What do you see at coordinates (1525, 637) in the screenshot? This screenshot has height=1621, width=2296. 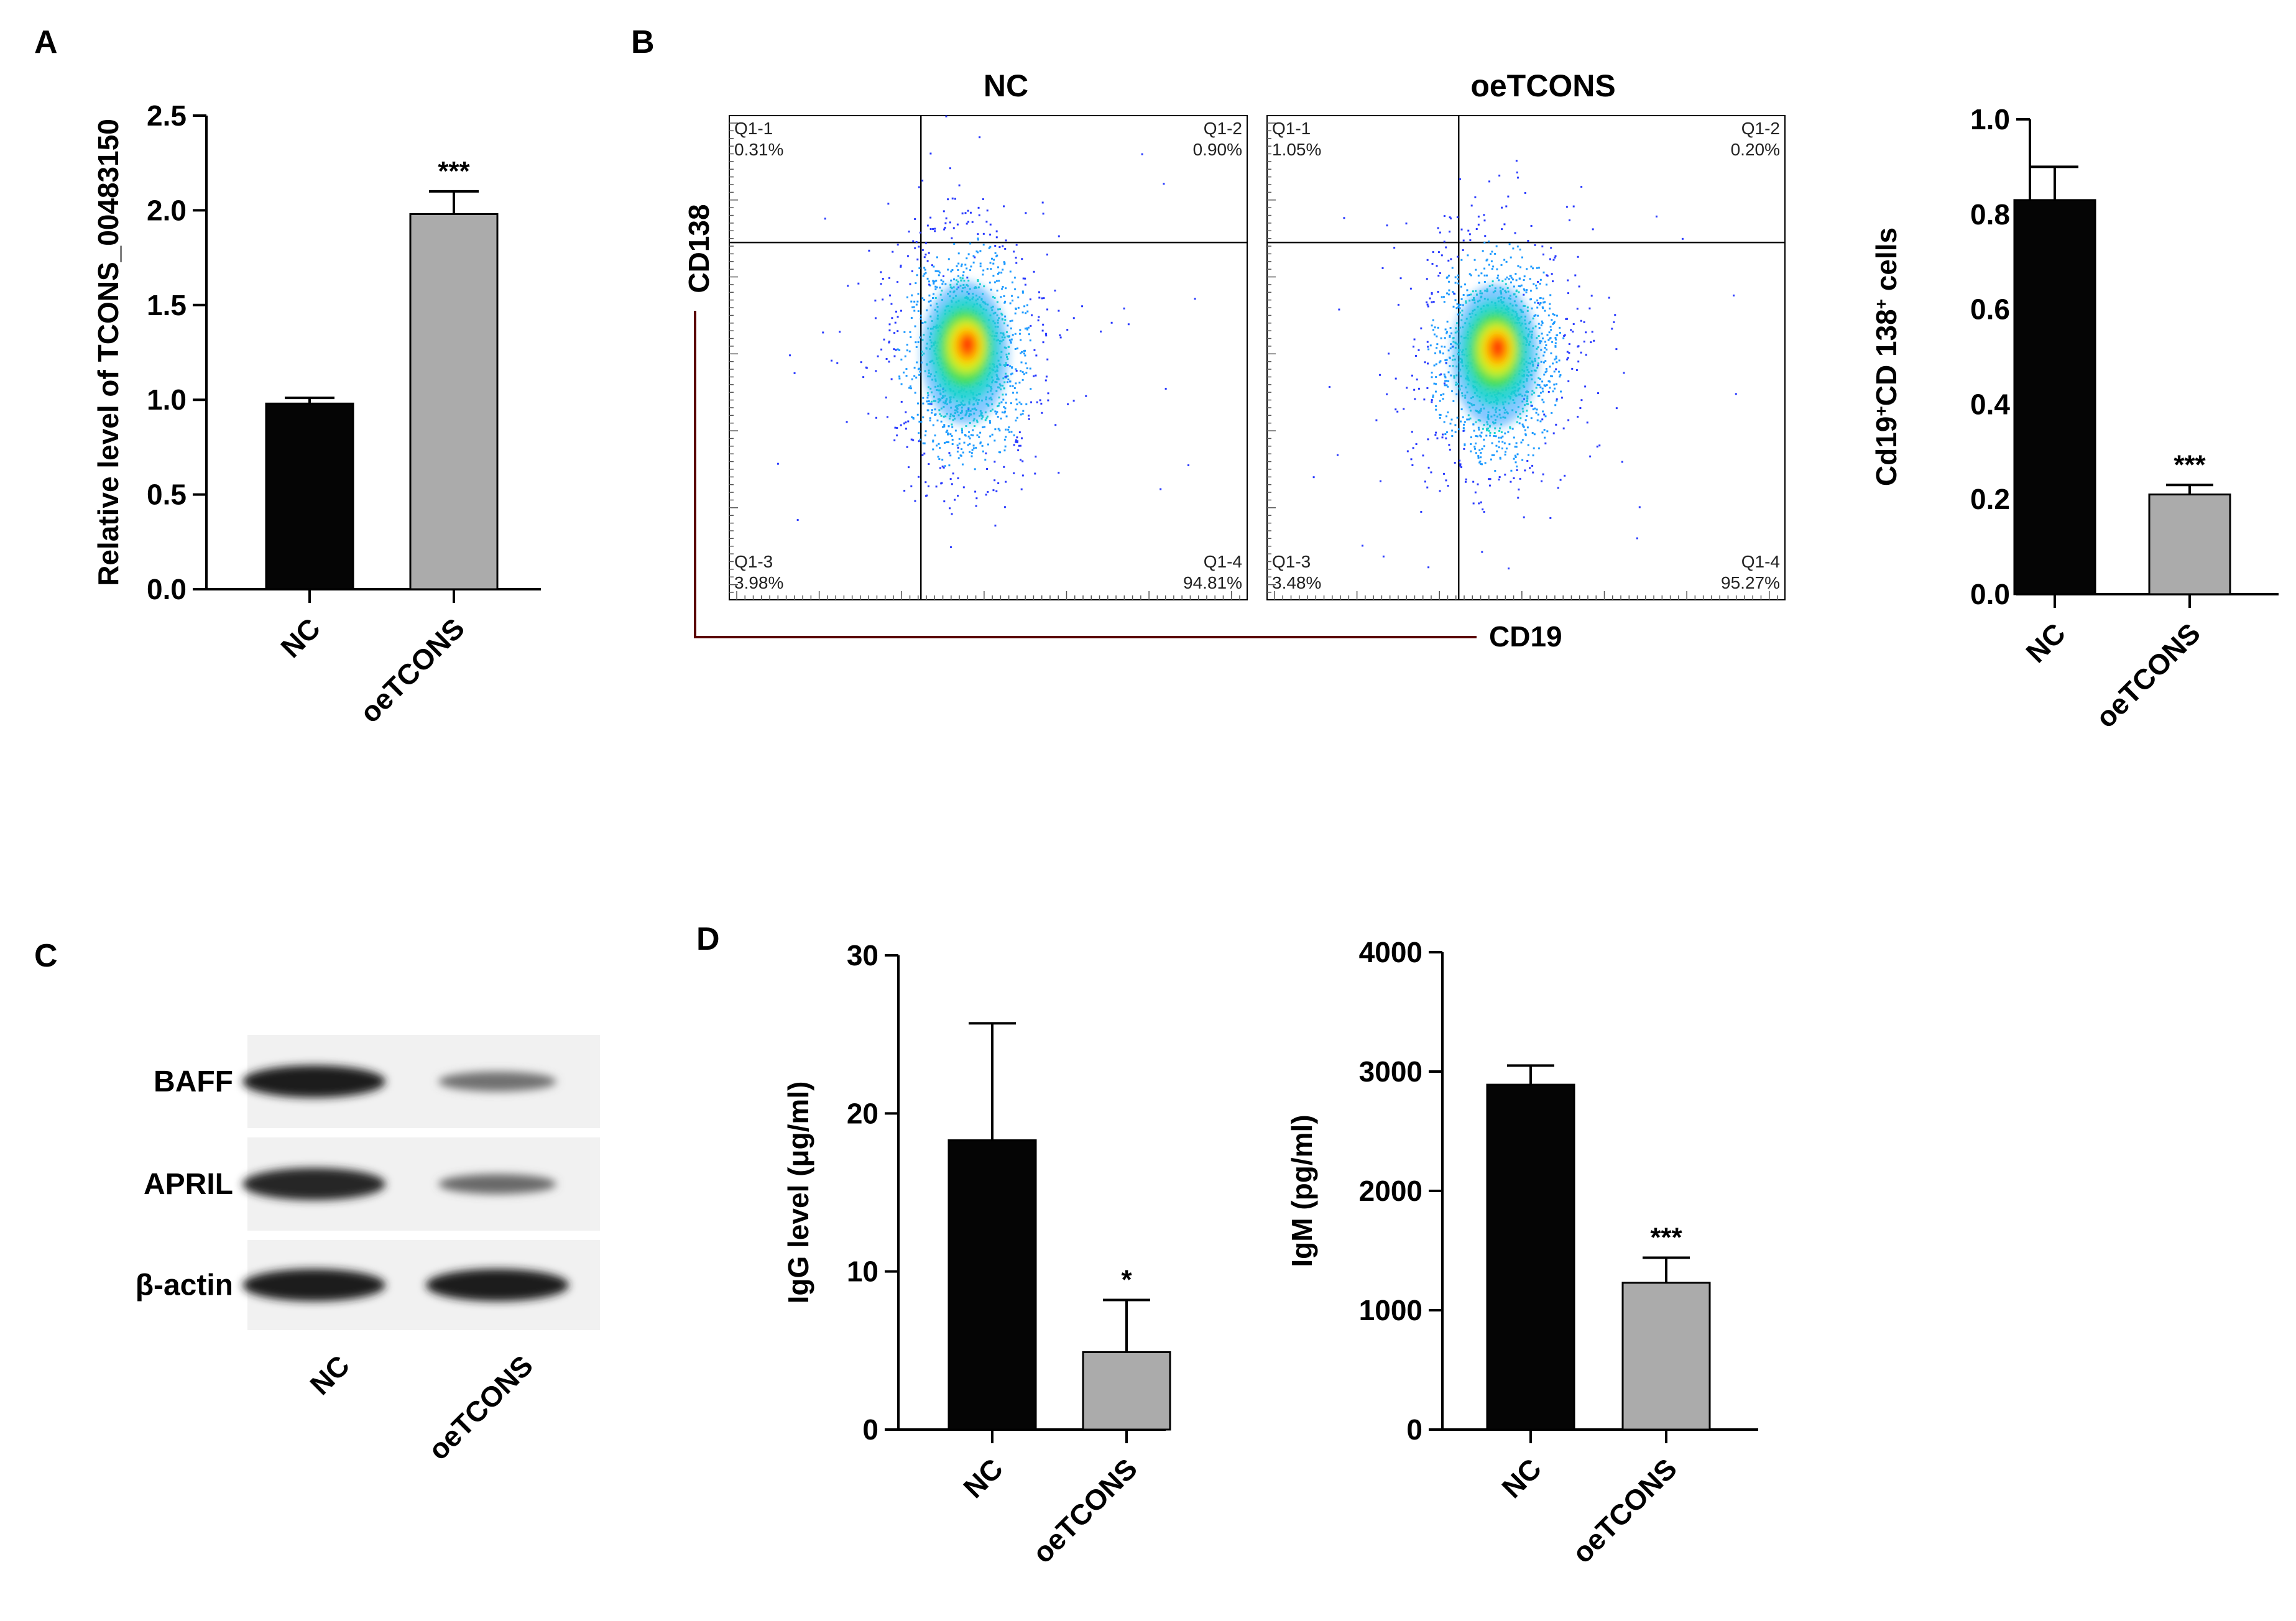 I see `flow-x-axis-label: CD19` at bounding box center [1525, 637].